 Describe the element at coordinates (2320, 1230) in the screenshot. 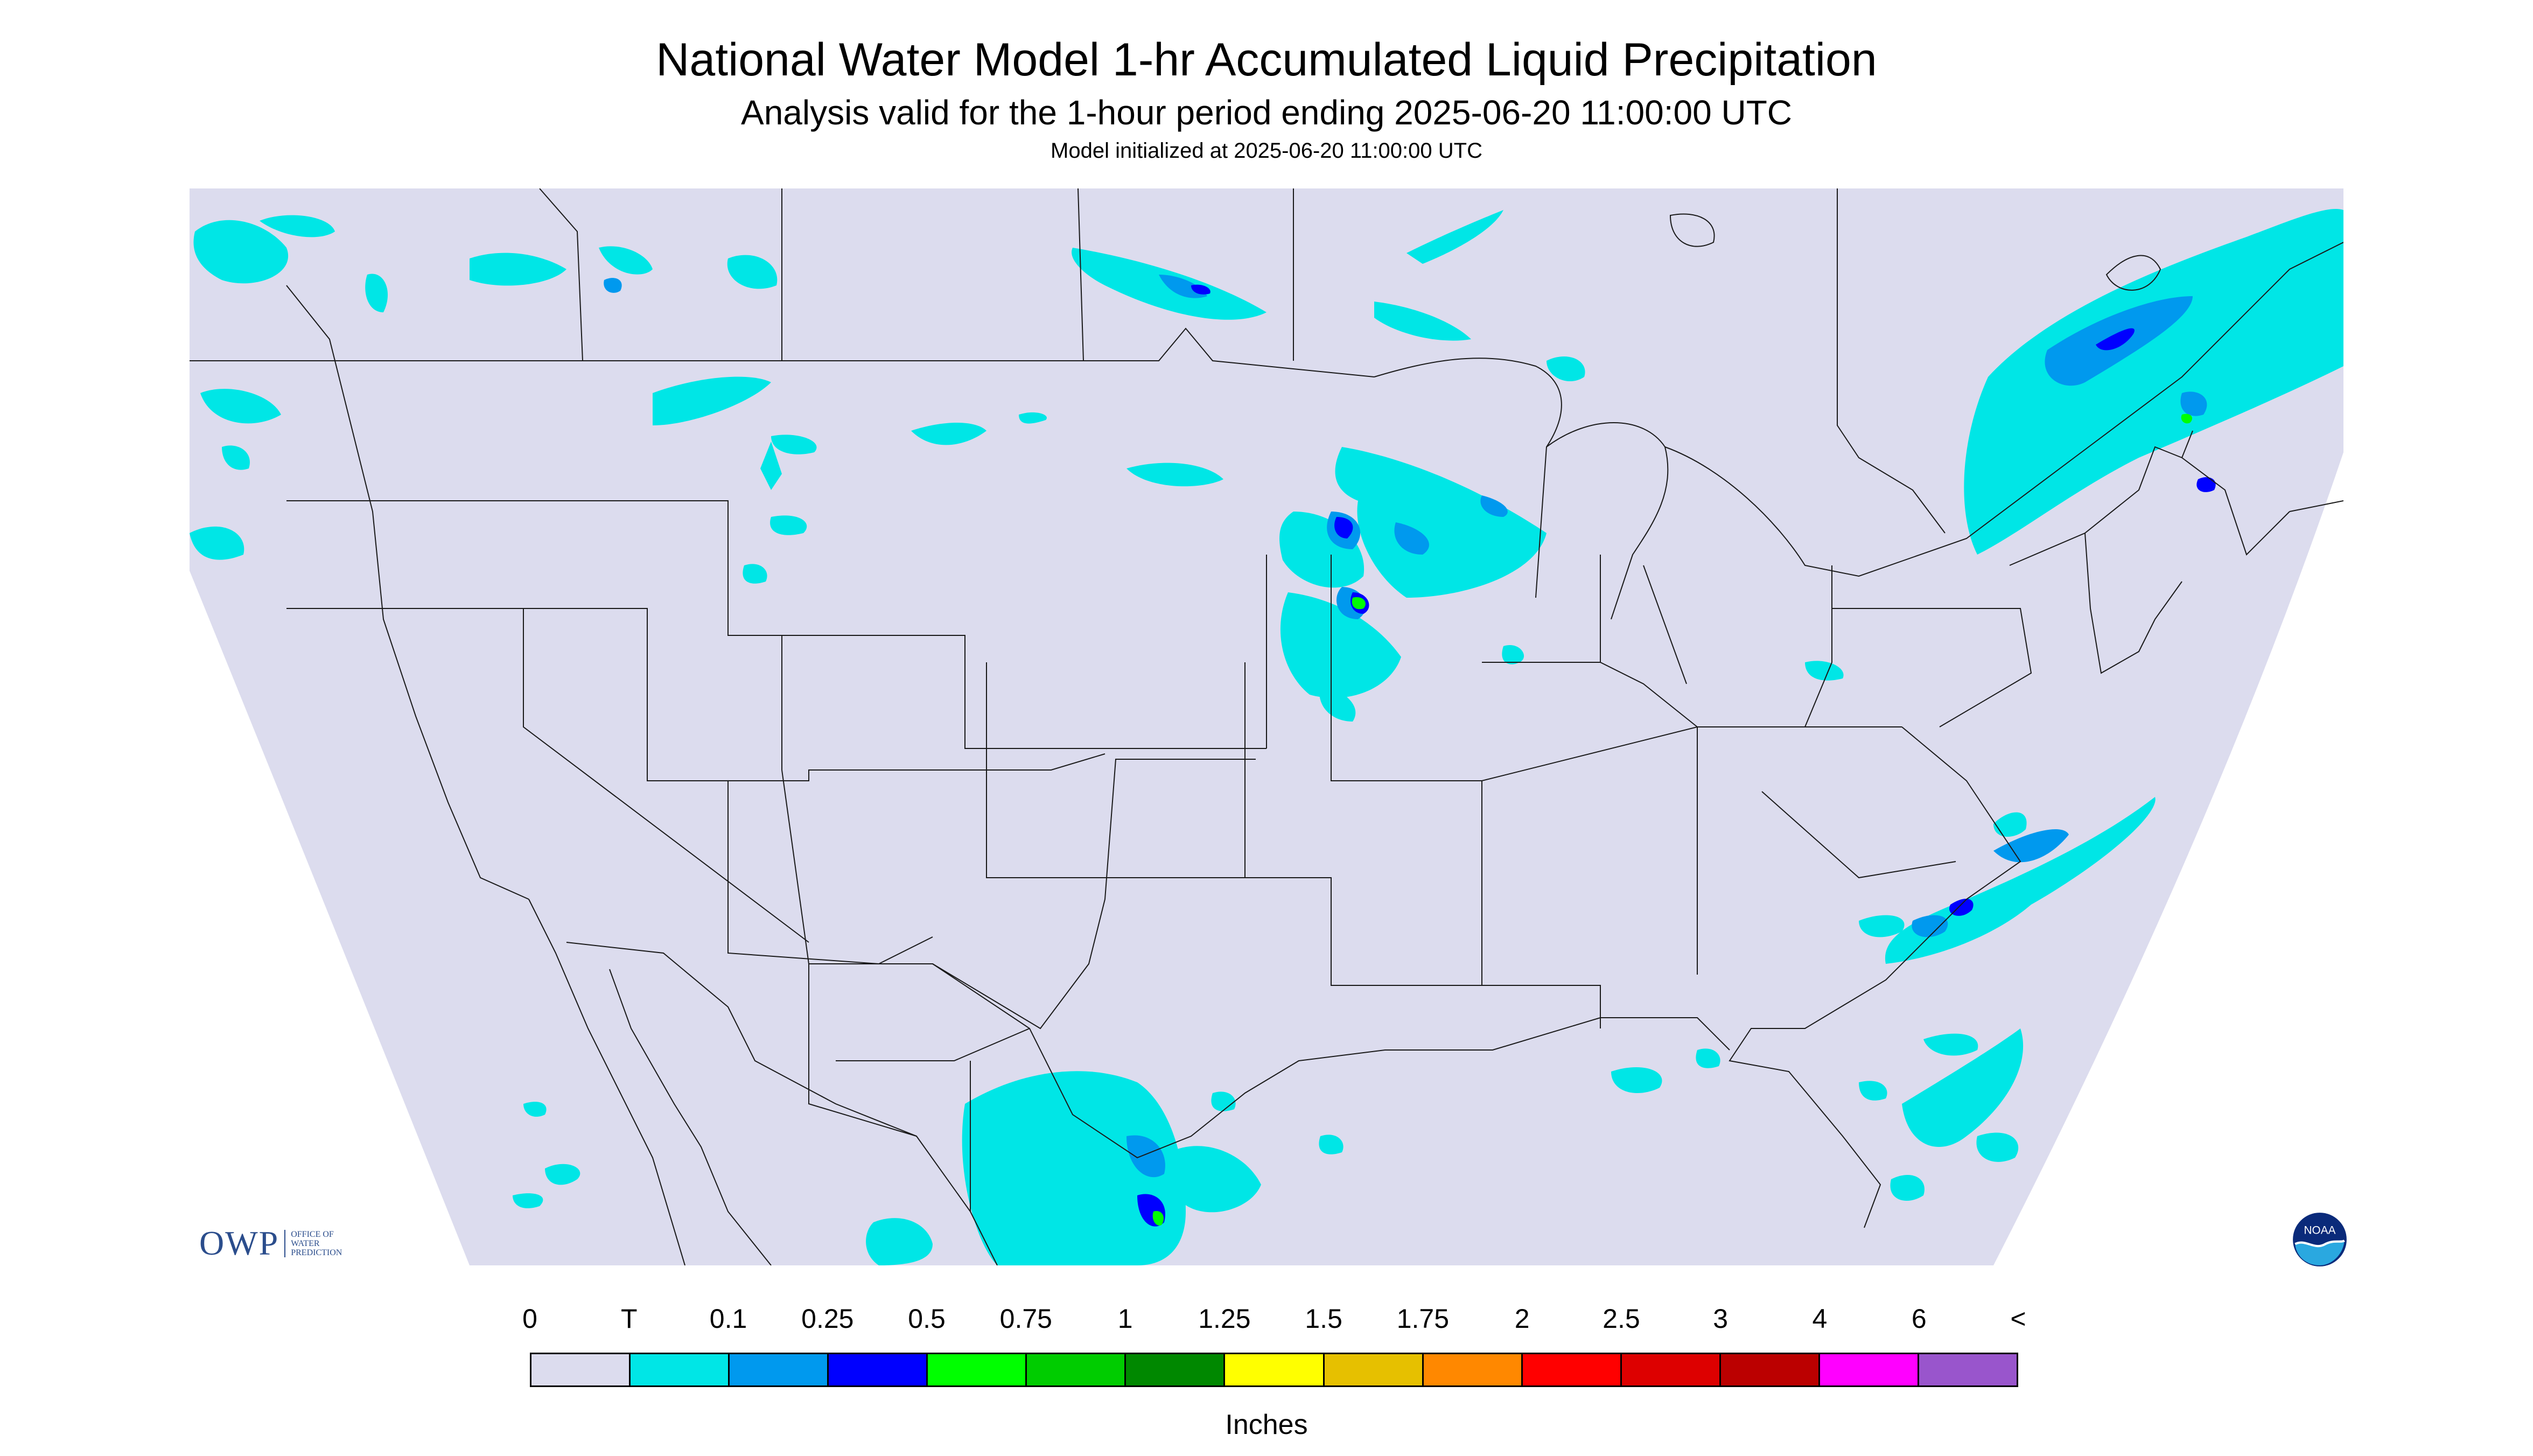

I see `noaa-logo-text: NOAA` at that location.